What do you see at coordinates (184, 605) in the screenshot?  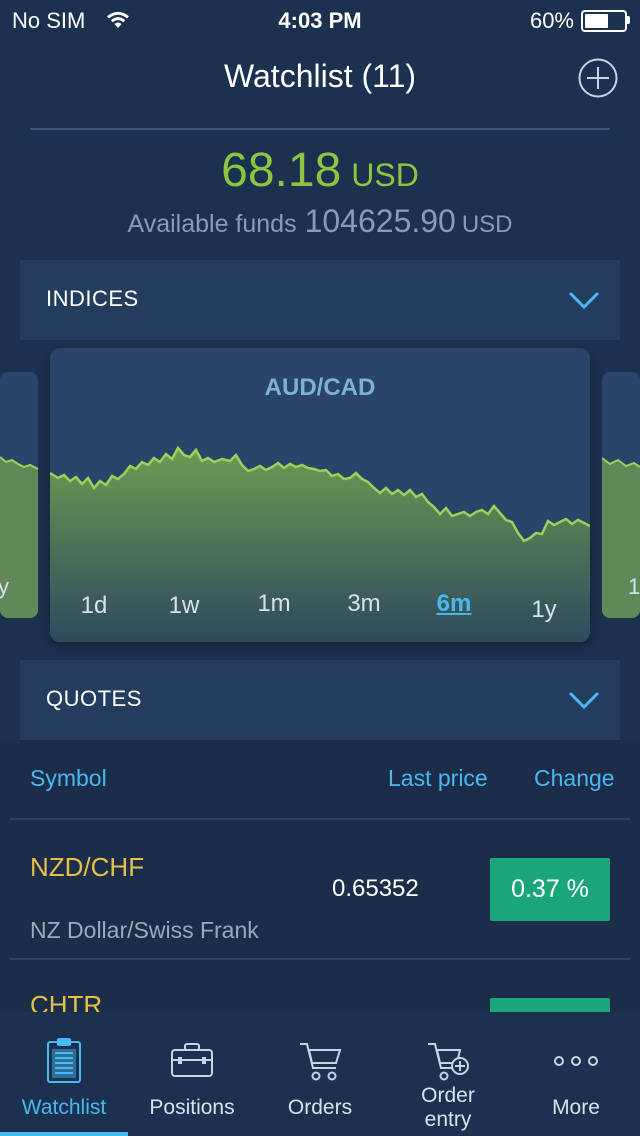 I see `period-1w: 1w` at bounding box center [184, 605].